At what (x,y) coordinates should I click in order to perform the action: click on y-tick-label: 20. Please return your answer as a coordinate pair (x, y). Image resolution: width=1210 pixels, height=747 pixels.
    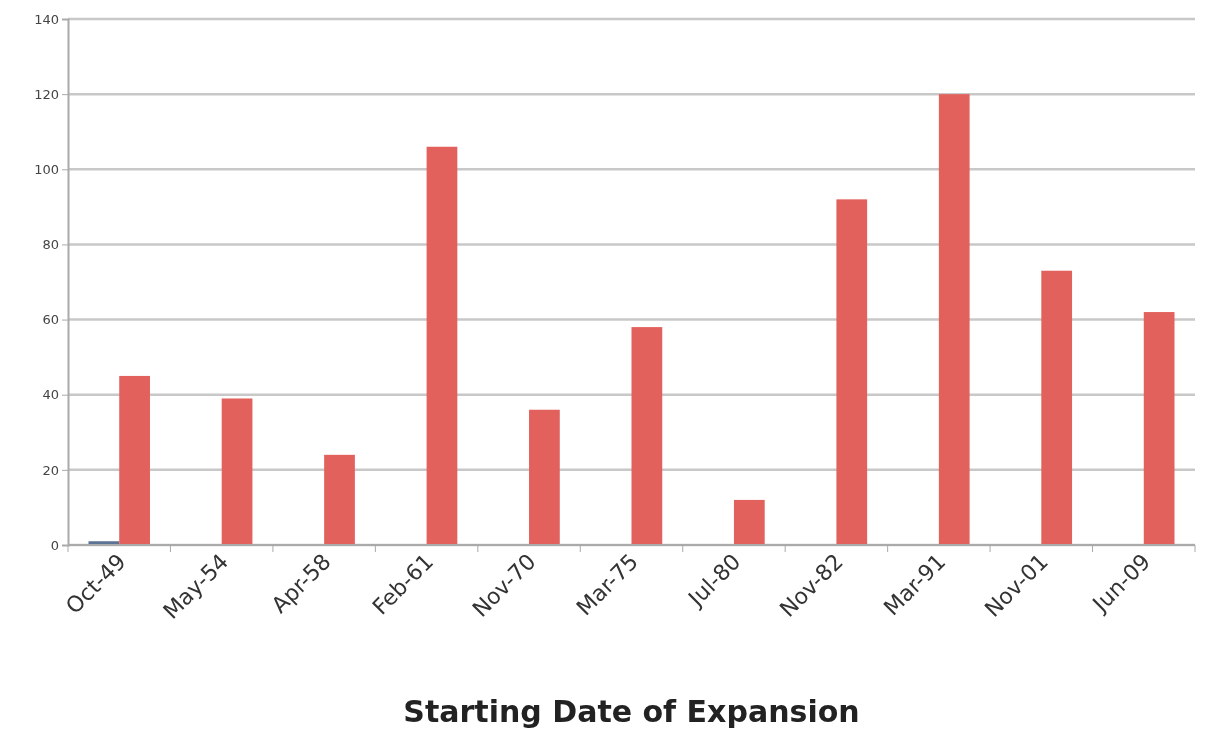
    Looking at the image, I should click on (50, 470).